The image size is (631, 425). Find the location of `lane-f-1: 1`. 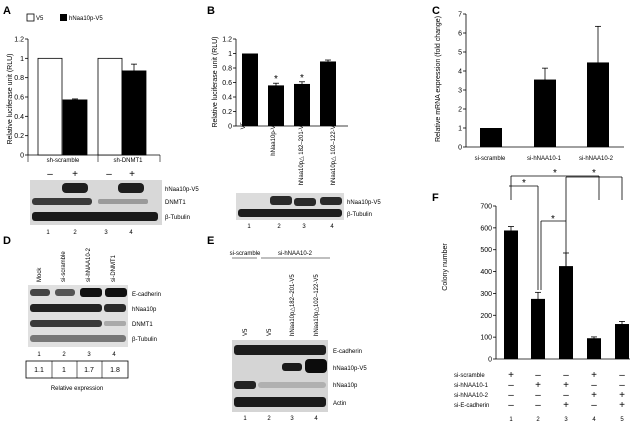

lane-f-1: 1 is located at coordinates (511, 420).